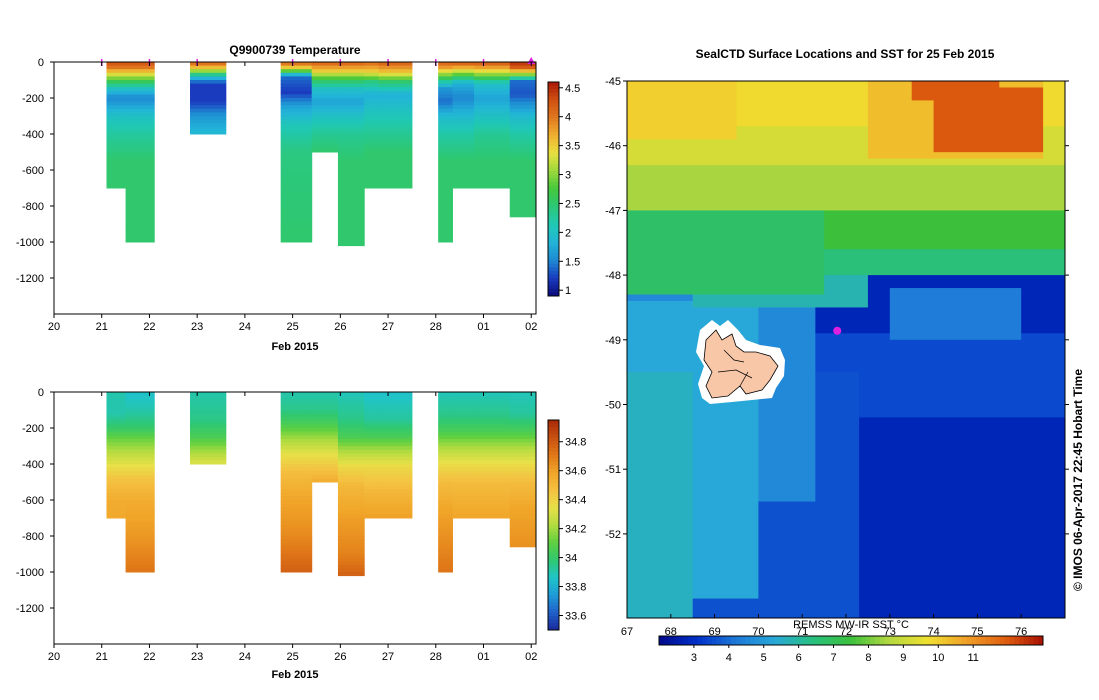 This screenshot has width=1099, height=700. What do you see at coordinates (575, 472) in the screenshot?
I see `colorbar-tick-label: 34.6` at bounding box center [575, 472].